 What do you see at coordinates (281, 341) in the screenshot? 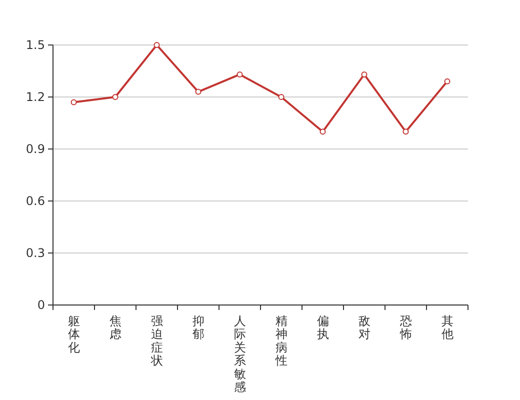
I see `x-tick-label: 精神病性` at bounding box center [281, 341].